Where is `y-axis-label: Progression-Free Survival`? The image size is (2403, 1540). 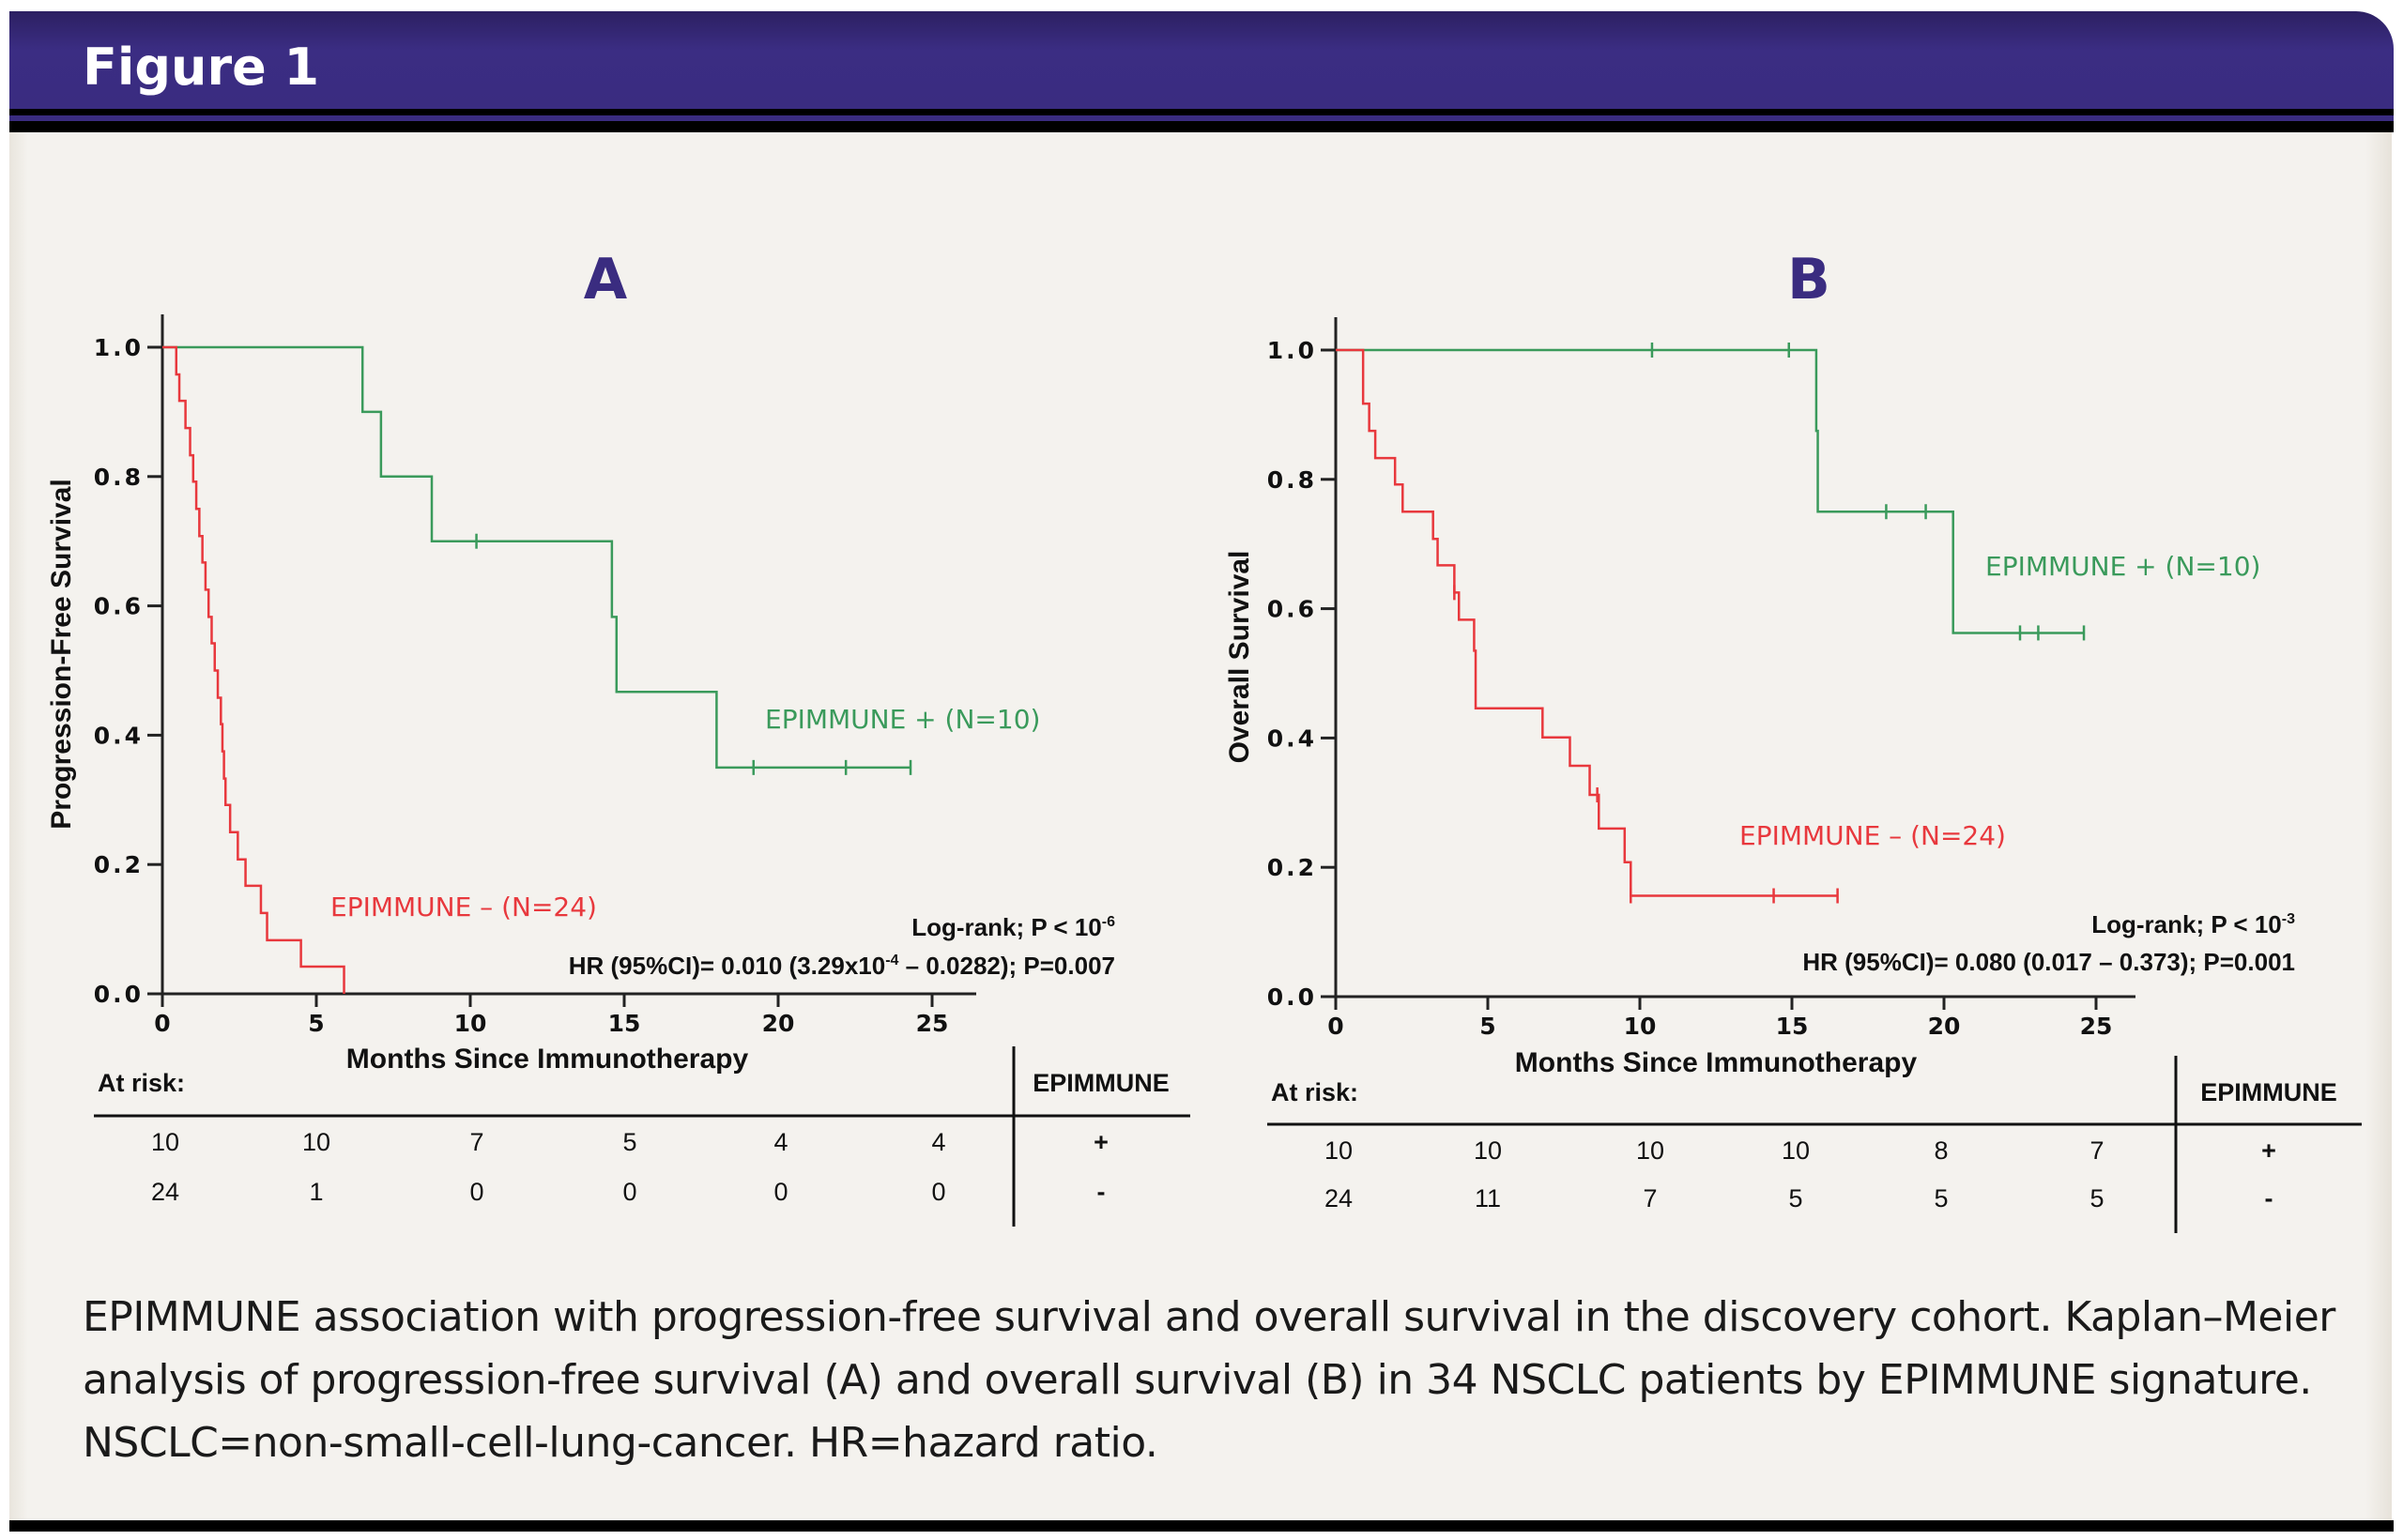 y-axis-label: Progression-Free Survival is located at coordinates (62, 654).